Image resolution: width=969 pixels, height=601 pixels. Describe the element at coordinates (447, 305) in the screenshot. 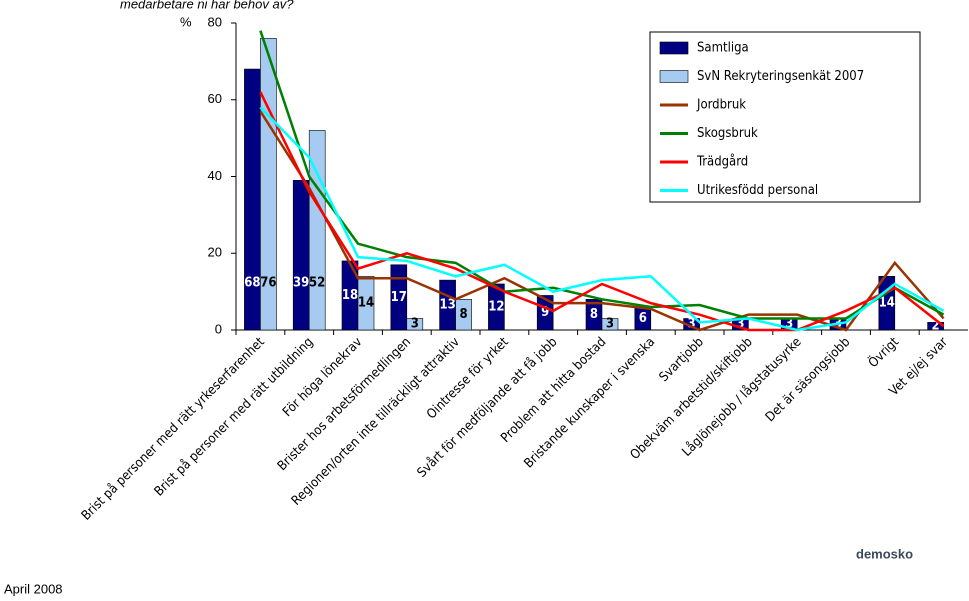

I see `bar-value-label: 13` at that location.